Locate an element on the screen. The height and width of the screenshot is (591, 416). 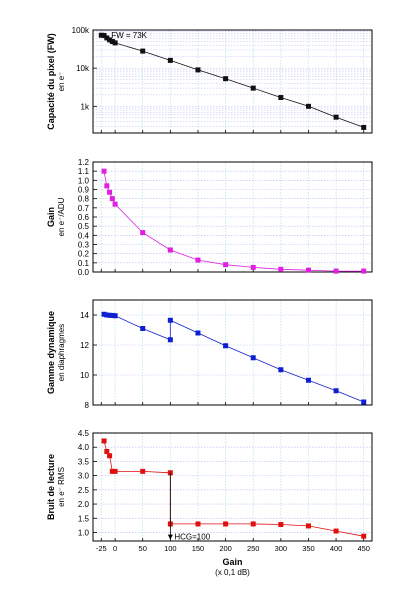
y-tick-label: 0.9 is located at coordinates (84, 190).